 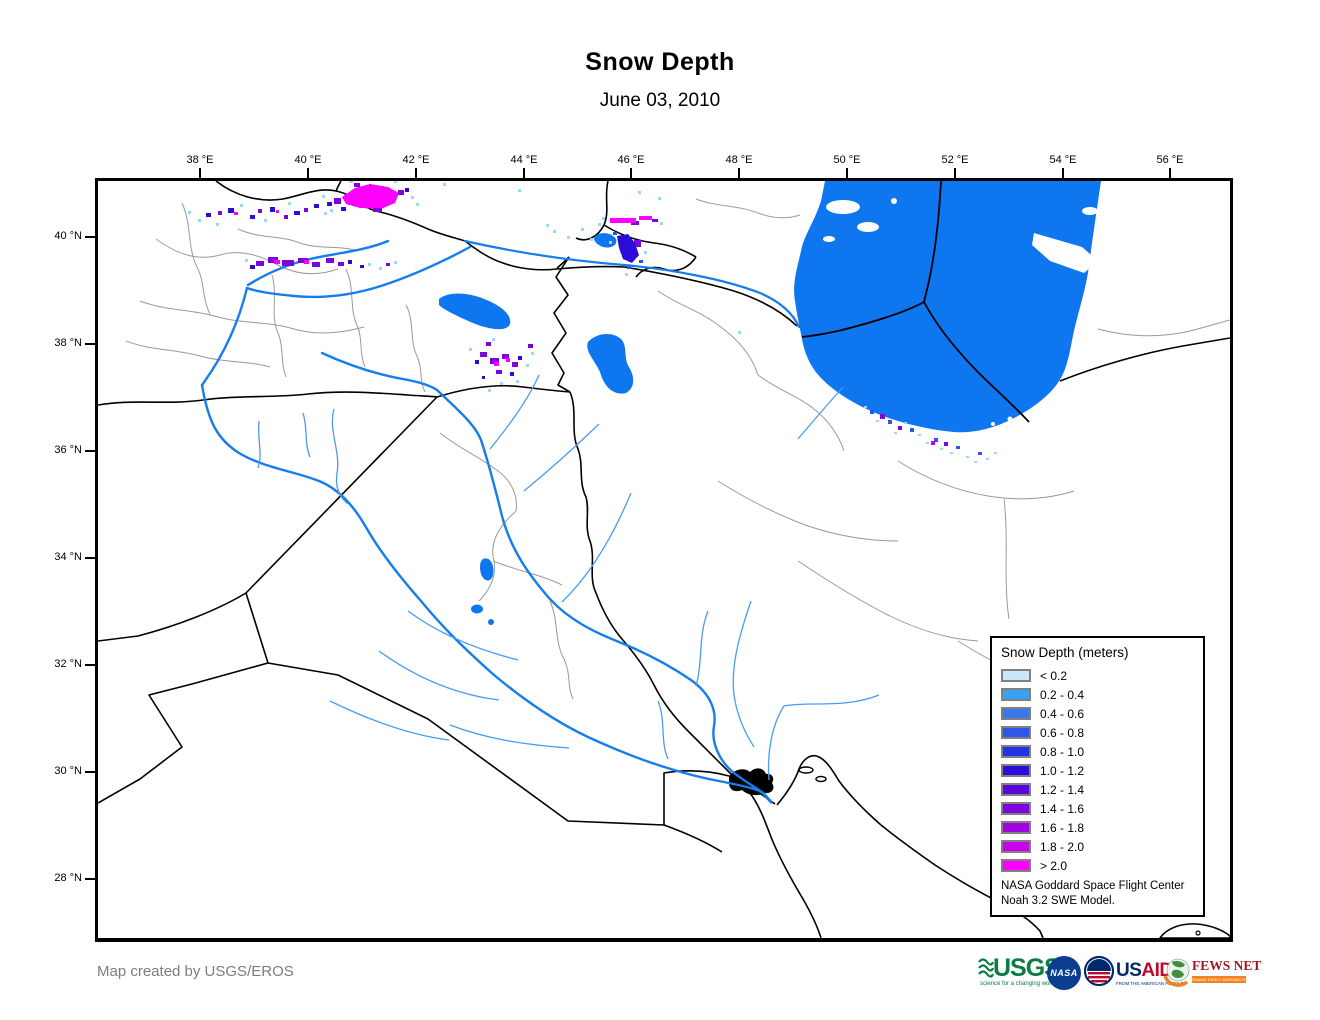 I want to click on lake-tharthar, so click(x=486, y=569).